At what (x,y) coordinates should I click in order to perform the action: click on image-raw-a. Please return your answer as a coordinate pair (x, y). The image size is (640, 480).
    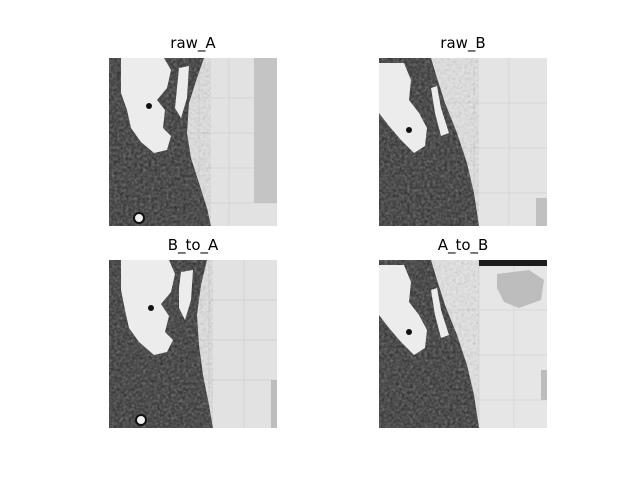
    Looking at the image, I should click on (193, 142).